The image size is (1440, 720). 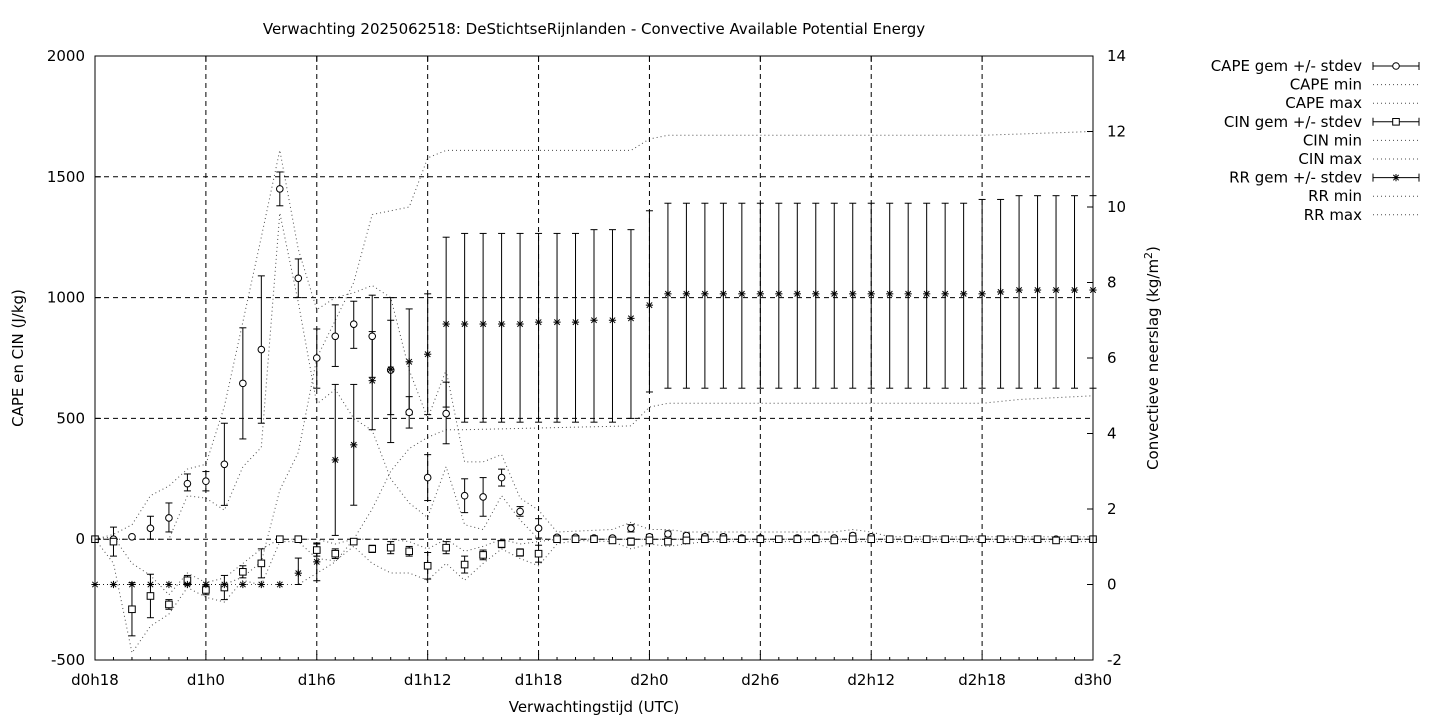 What do you see at coordinates (871, 680) in the screenshot?
I see `x-tick-label: d2h12` at bounding box center [871, 680].